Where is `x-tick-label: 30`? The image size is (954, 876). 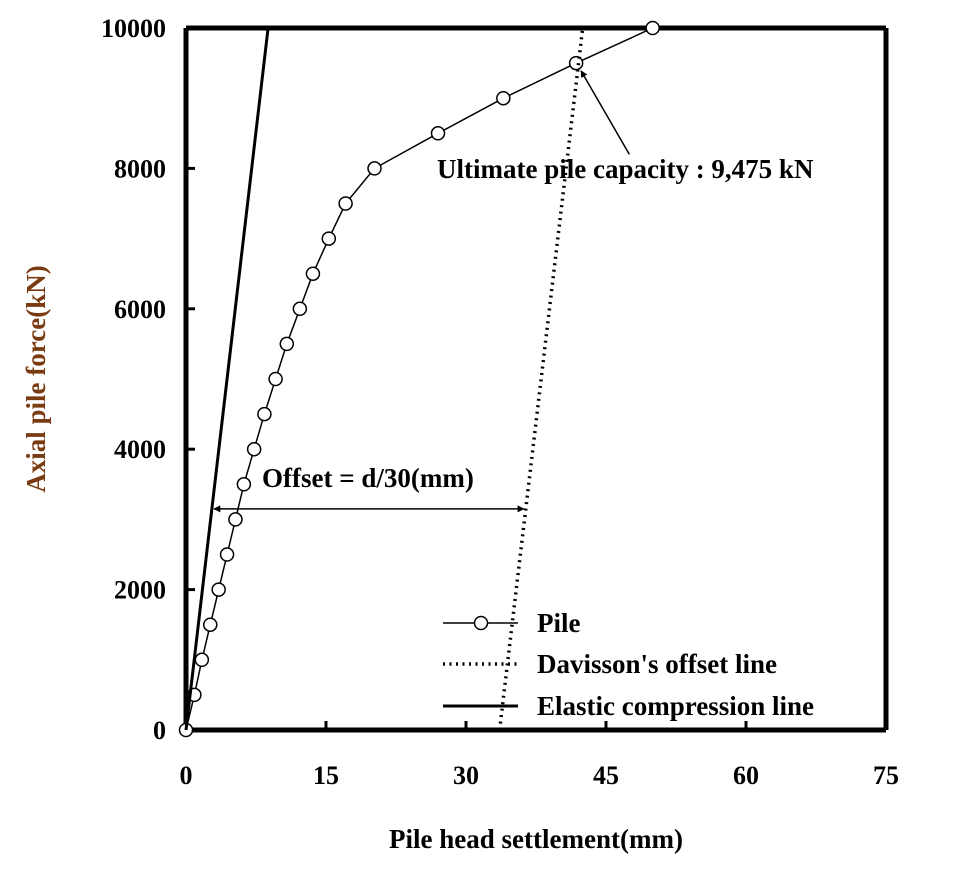
x-tick-label: 30 is located at coordinates (466, 775).